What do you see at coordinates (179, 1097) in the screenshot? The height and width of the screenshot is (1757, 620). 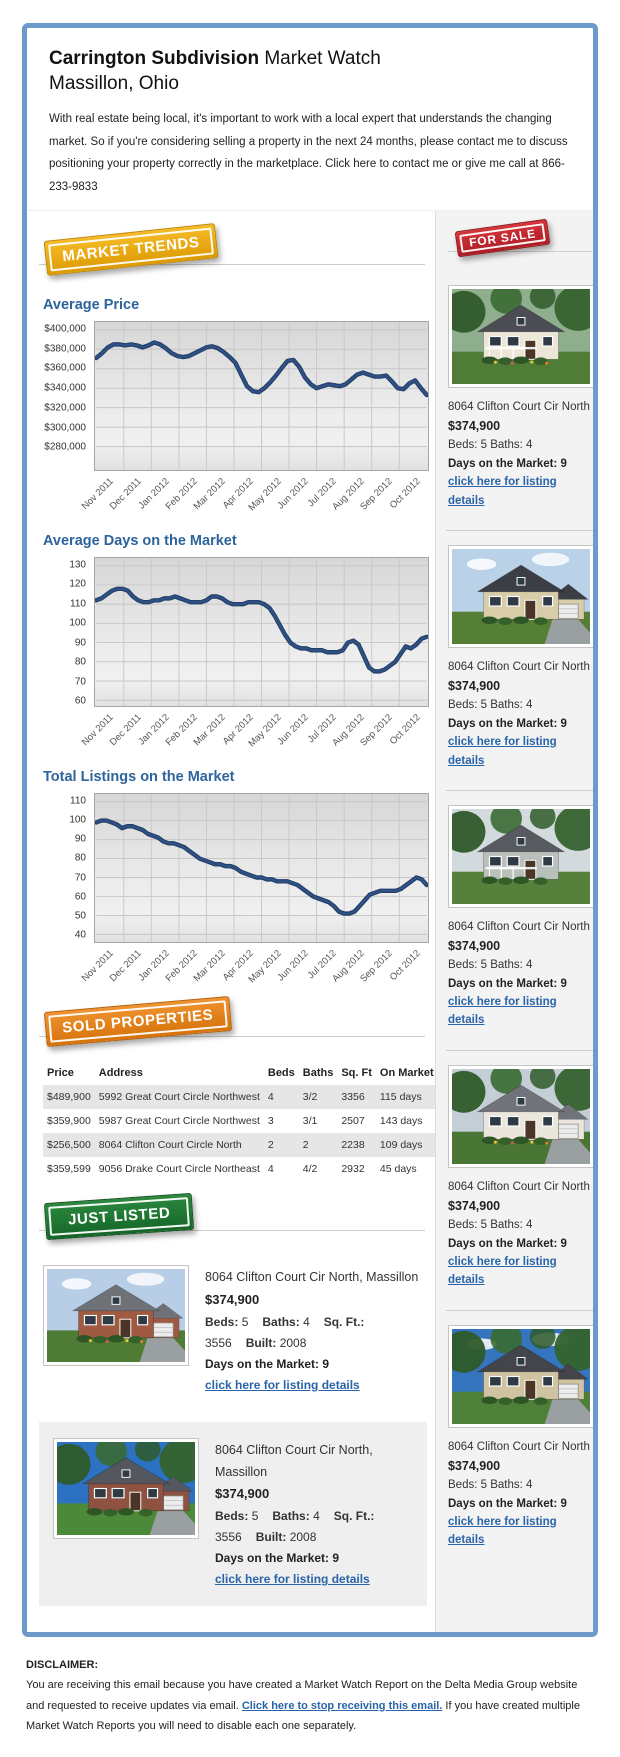 I see `cell-address: 5992 Great Court Circle Northwest` at bounding box center [179, 1097].